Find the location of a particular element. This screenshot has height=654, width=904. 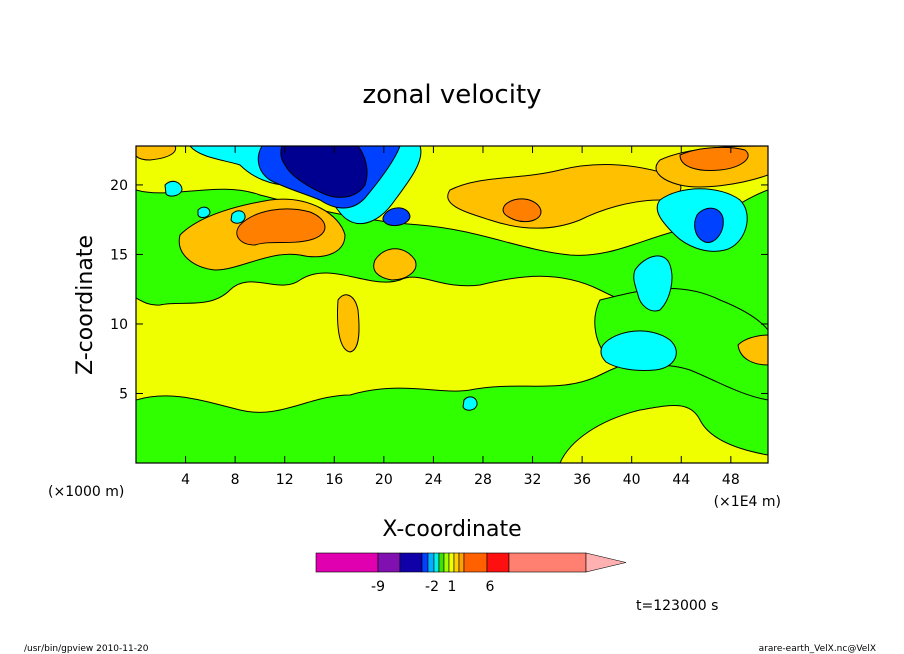

x-axis-label: X-coordinate is located at coordinates (451, 529).